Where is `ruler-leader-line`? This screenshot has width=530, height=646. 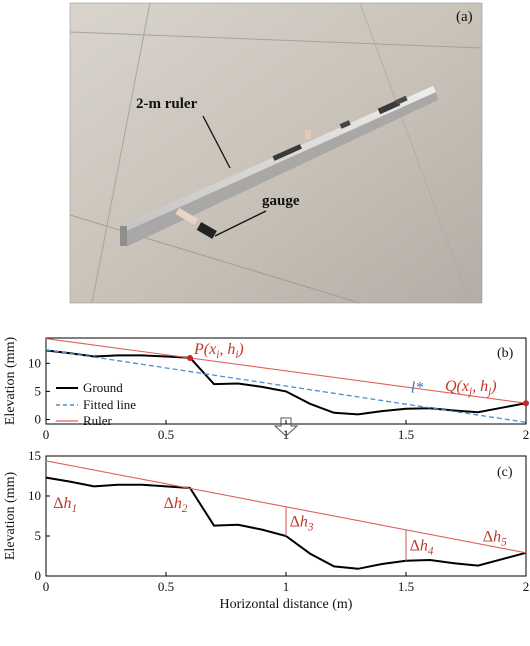 ruler-leader-line is located at coordinates (216, 142).